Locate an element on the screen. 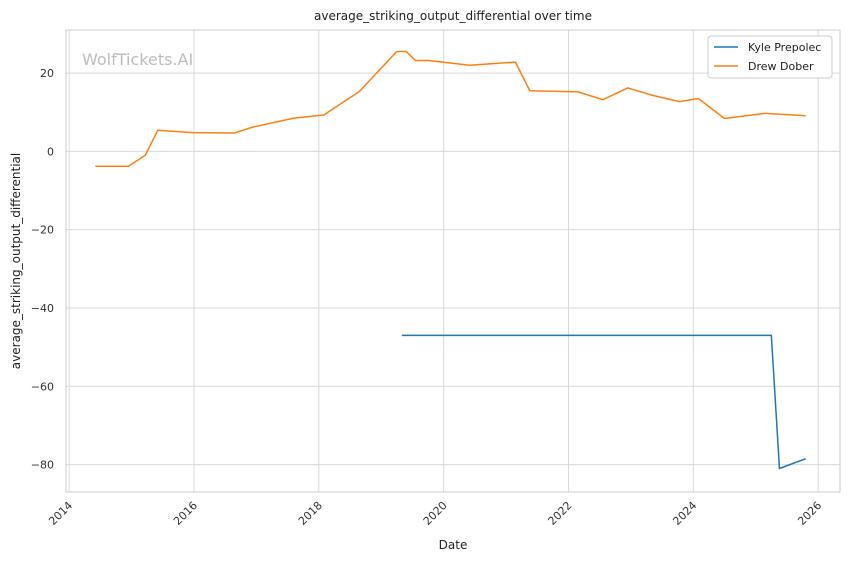 The image size is (850, 561). y-axis-title: average_striking_output_differential is located at coordinates (16, 261).